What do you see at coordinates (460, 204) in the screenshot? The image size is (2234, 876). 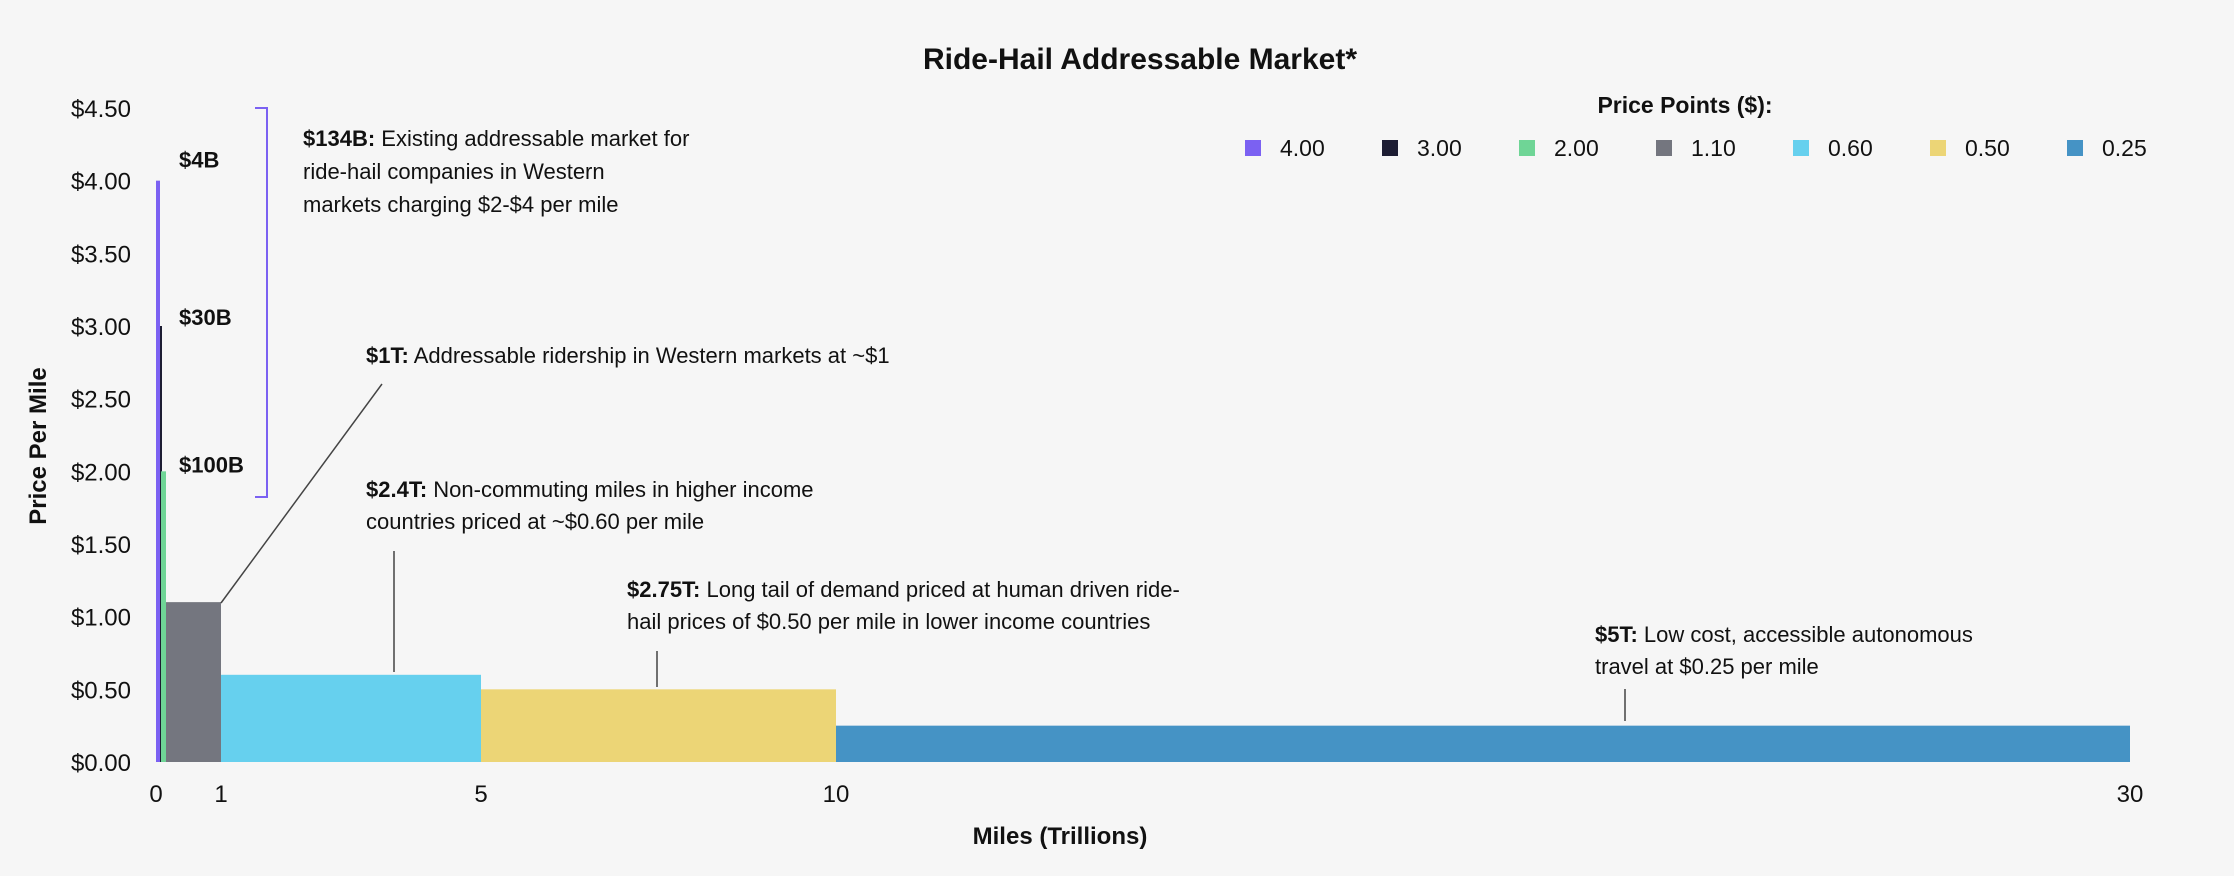 I see `annotation-134b-line-3: markets charging $2-$4 per mile` at bounding box center [460, 204].